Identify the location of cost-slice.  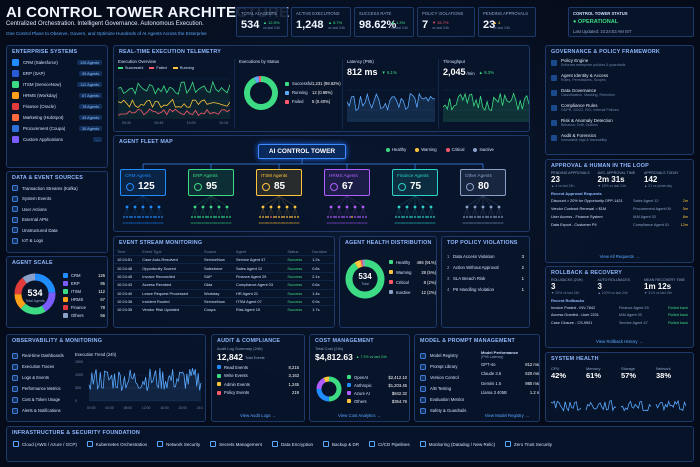
(326, 379).